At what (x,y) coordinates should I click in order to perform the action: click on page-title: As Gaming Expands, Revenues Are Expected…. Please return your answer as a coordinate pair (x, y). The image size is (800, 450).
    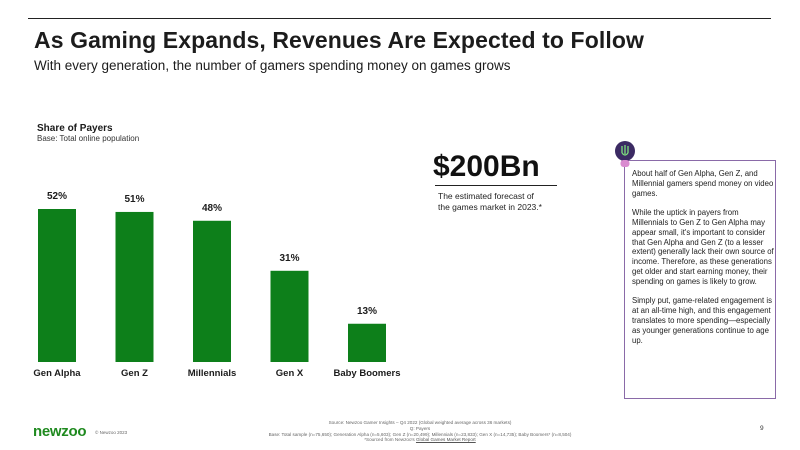
    Looking at the image, I should click on (339, 40).